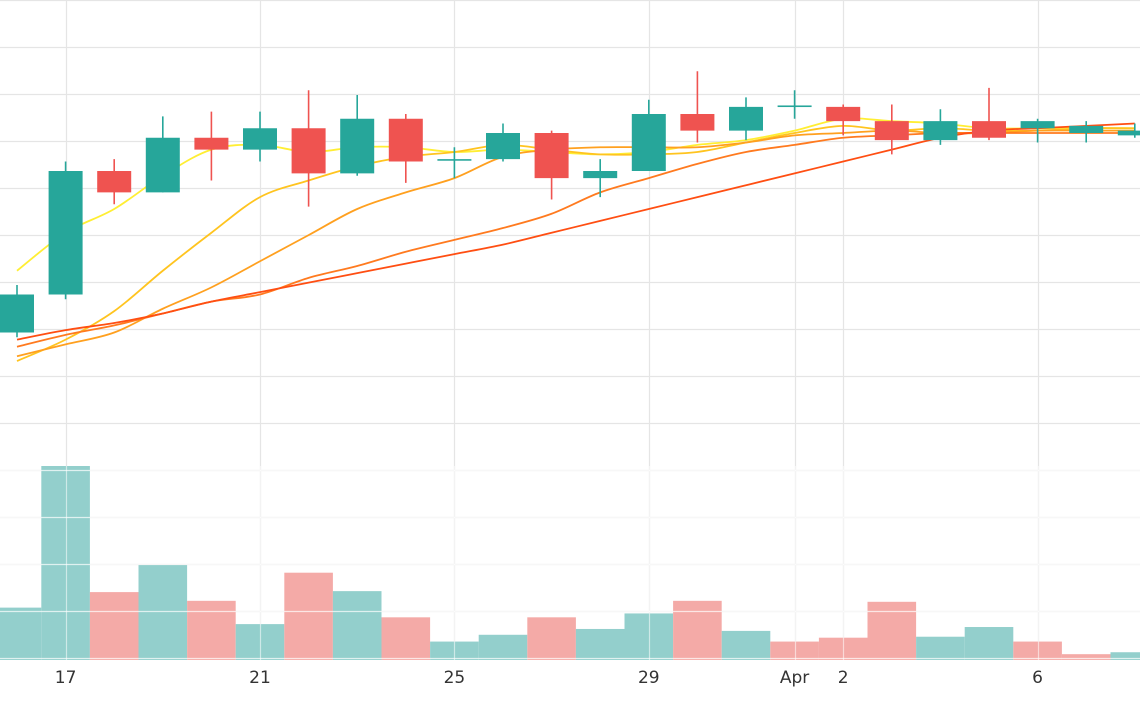 The width and height of the screenshot is (1140, 710). What do you see at coordinates (1037, 678) in the screenshot?
I see `x-tick-label: 6` at bounding box center [1037, 678].